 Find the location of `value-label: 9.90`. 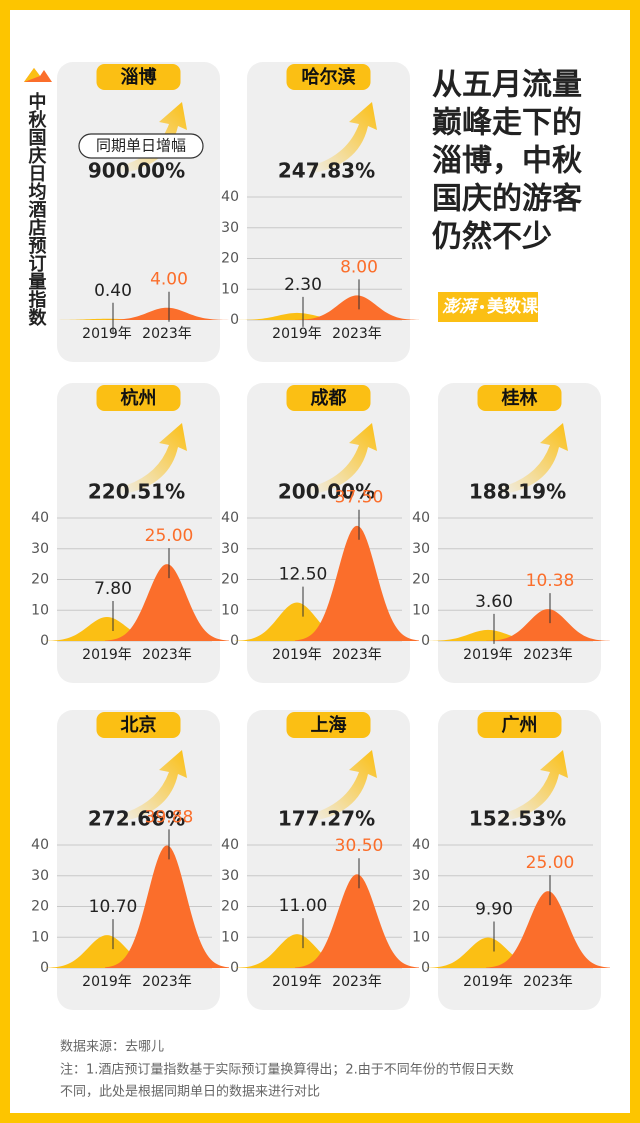

value-label: 9.90 is located at coordinates (494, 910).